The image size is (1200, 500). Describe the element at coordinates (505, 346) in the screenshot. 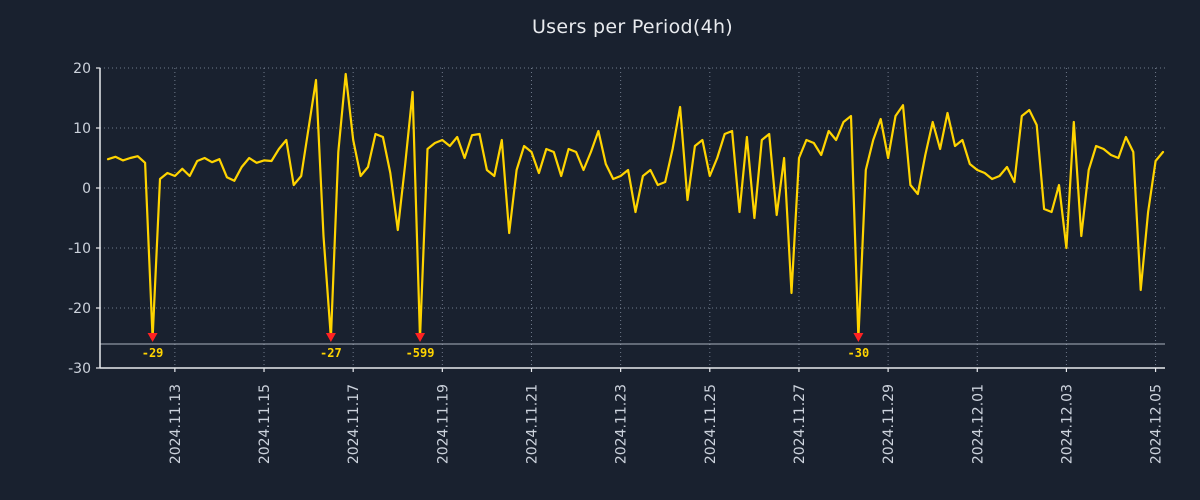

I see `min-markers: -29 -27 -599 -30` at that location.